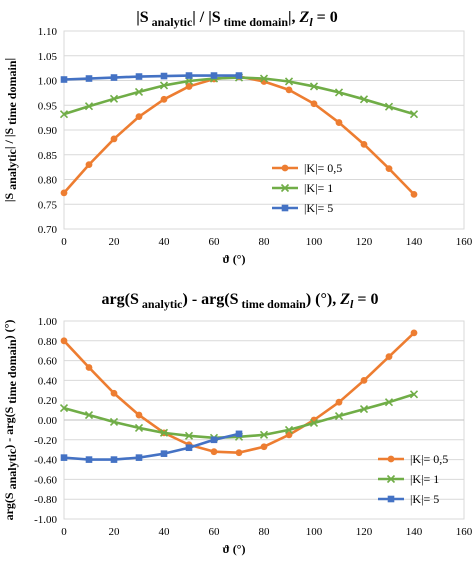 The image size is (474, 561). I want to click on y-tick-label: 0.00, so click(48, 421).